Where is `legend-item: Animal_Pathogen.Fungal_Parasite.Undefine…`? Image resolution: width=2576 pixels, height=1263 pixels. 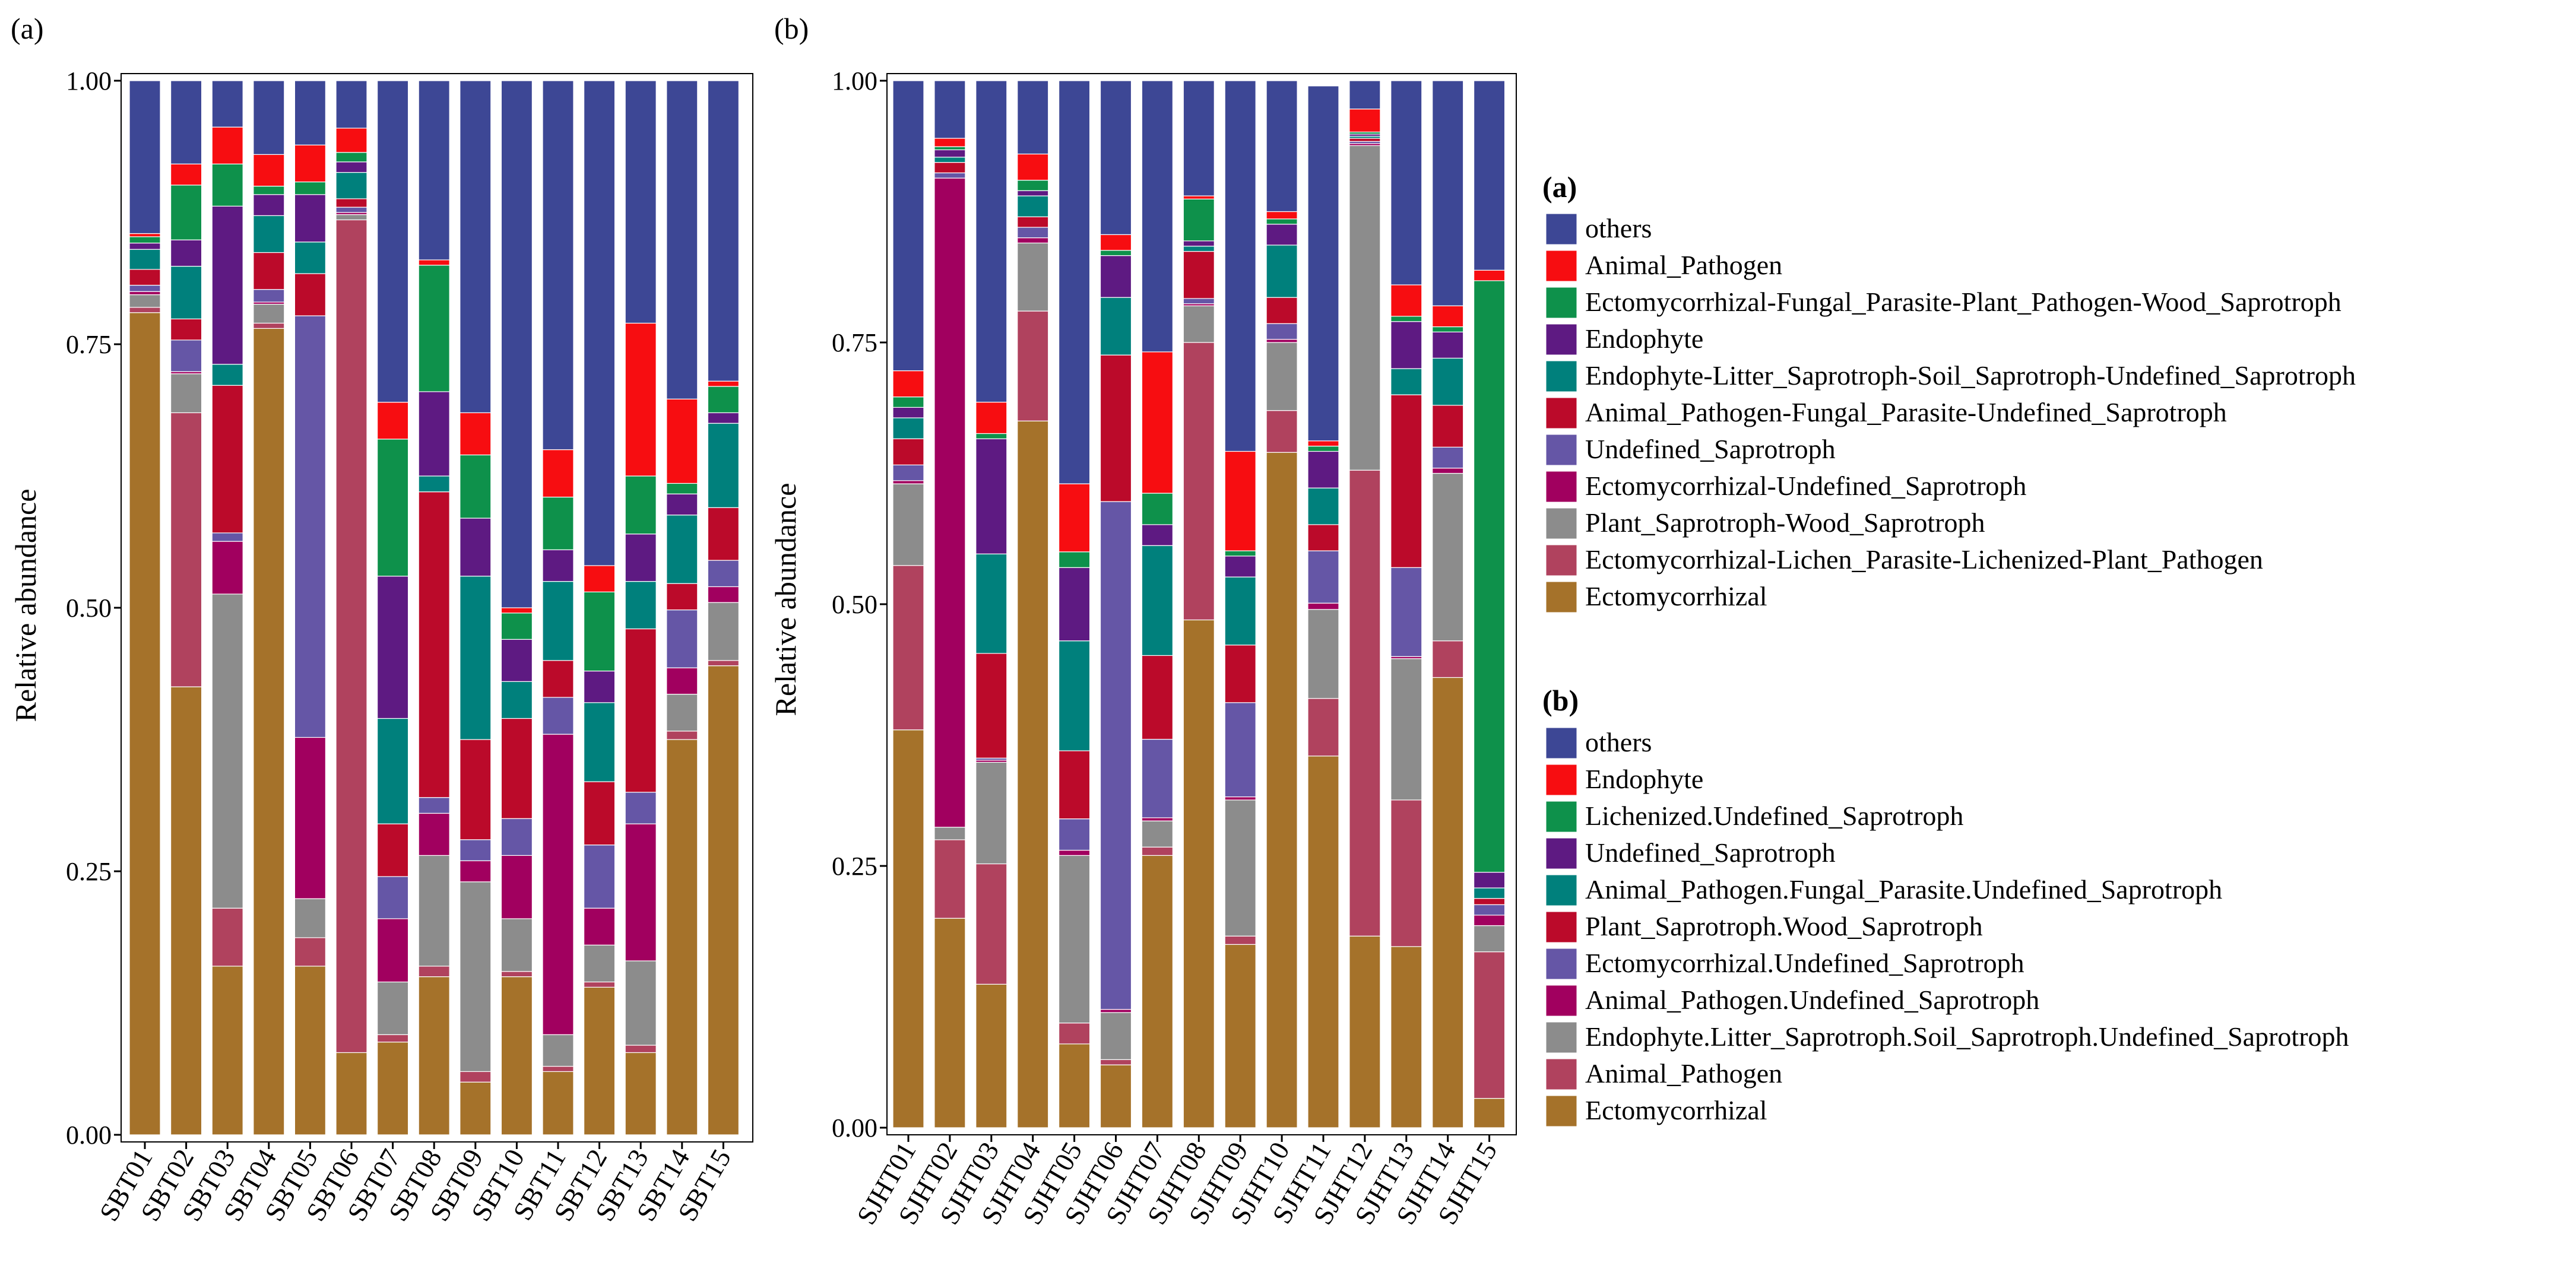
legend-item: Animal_Pathogen.Fungal_Parasite.Undefine… is located at coordinates (1884, 890).